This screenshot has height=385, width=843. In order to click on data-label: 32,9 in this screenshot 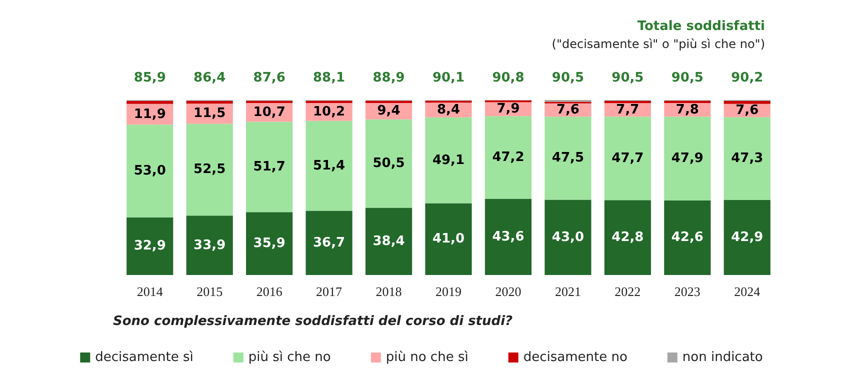, I will do `click(150, 246)`.